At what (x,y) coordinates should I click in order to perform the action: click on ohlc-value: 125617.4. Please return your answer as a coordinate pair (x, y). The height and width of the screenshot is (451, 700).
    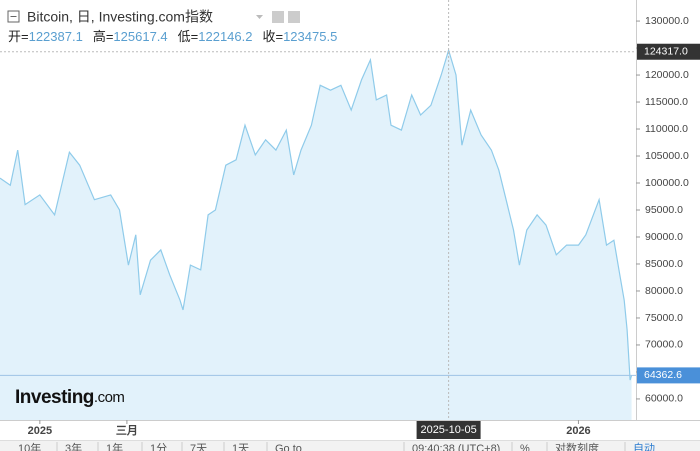
    Looking at the image, I should click on (140, 36).